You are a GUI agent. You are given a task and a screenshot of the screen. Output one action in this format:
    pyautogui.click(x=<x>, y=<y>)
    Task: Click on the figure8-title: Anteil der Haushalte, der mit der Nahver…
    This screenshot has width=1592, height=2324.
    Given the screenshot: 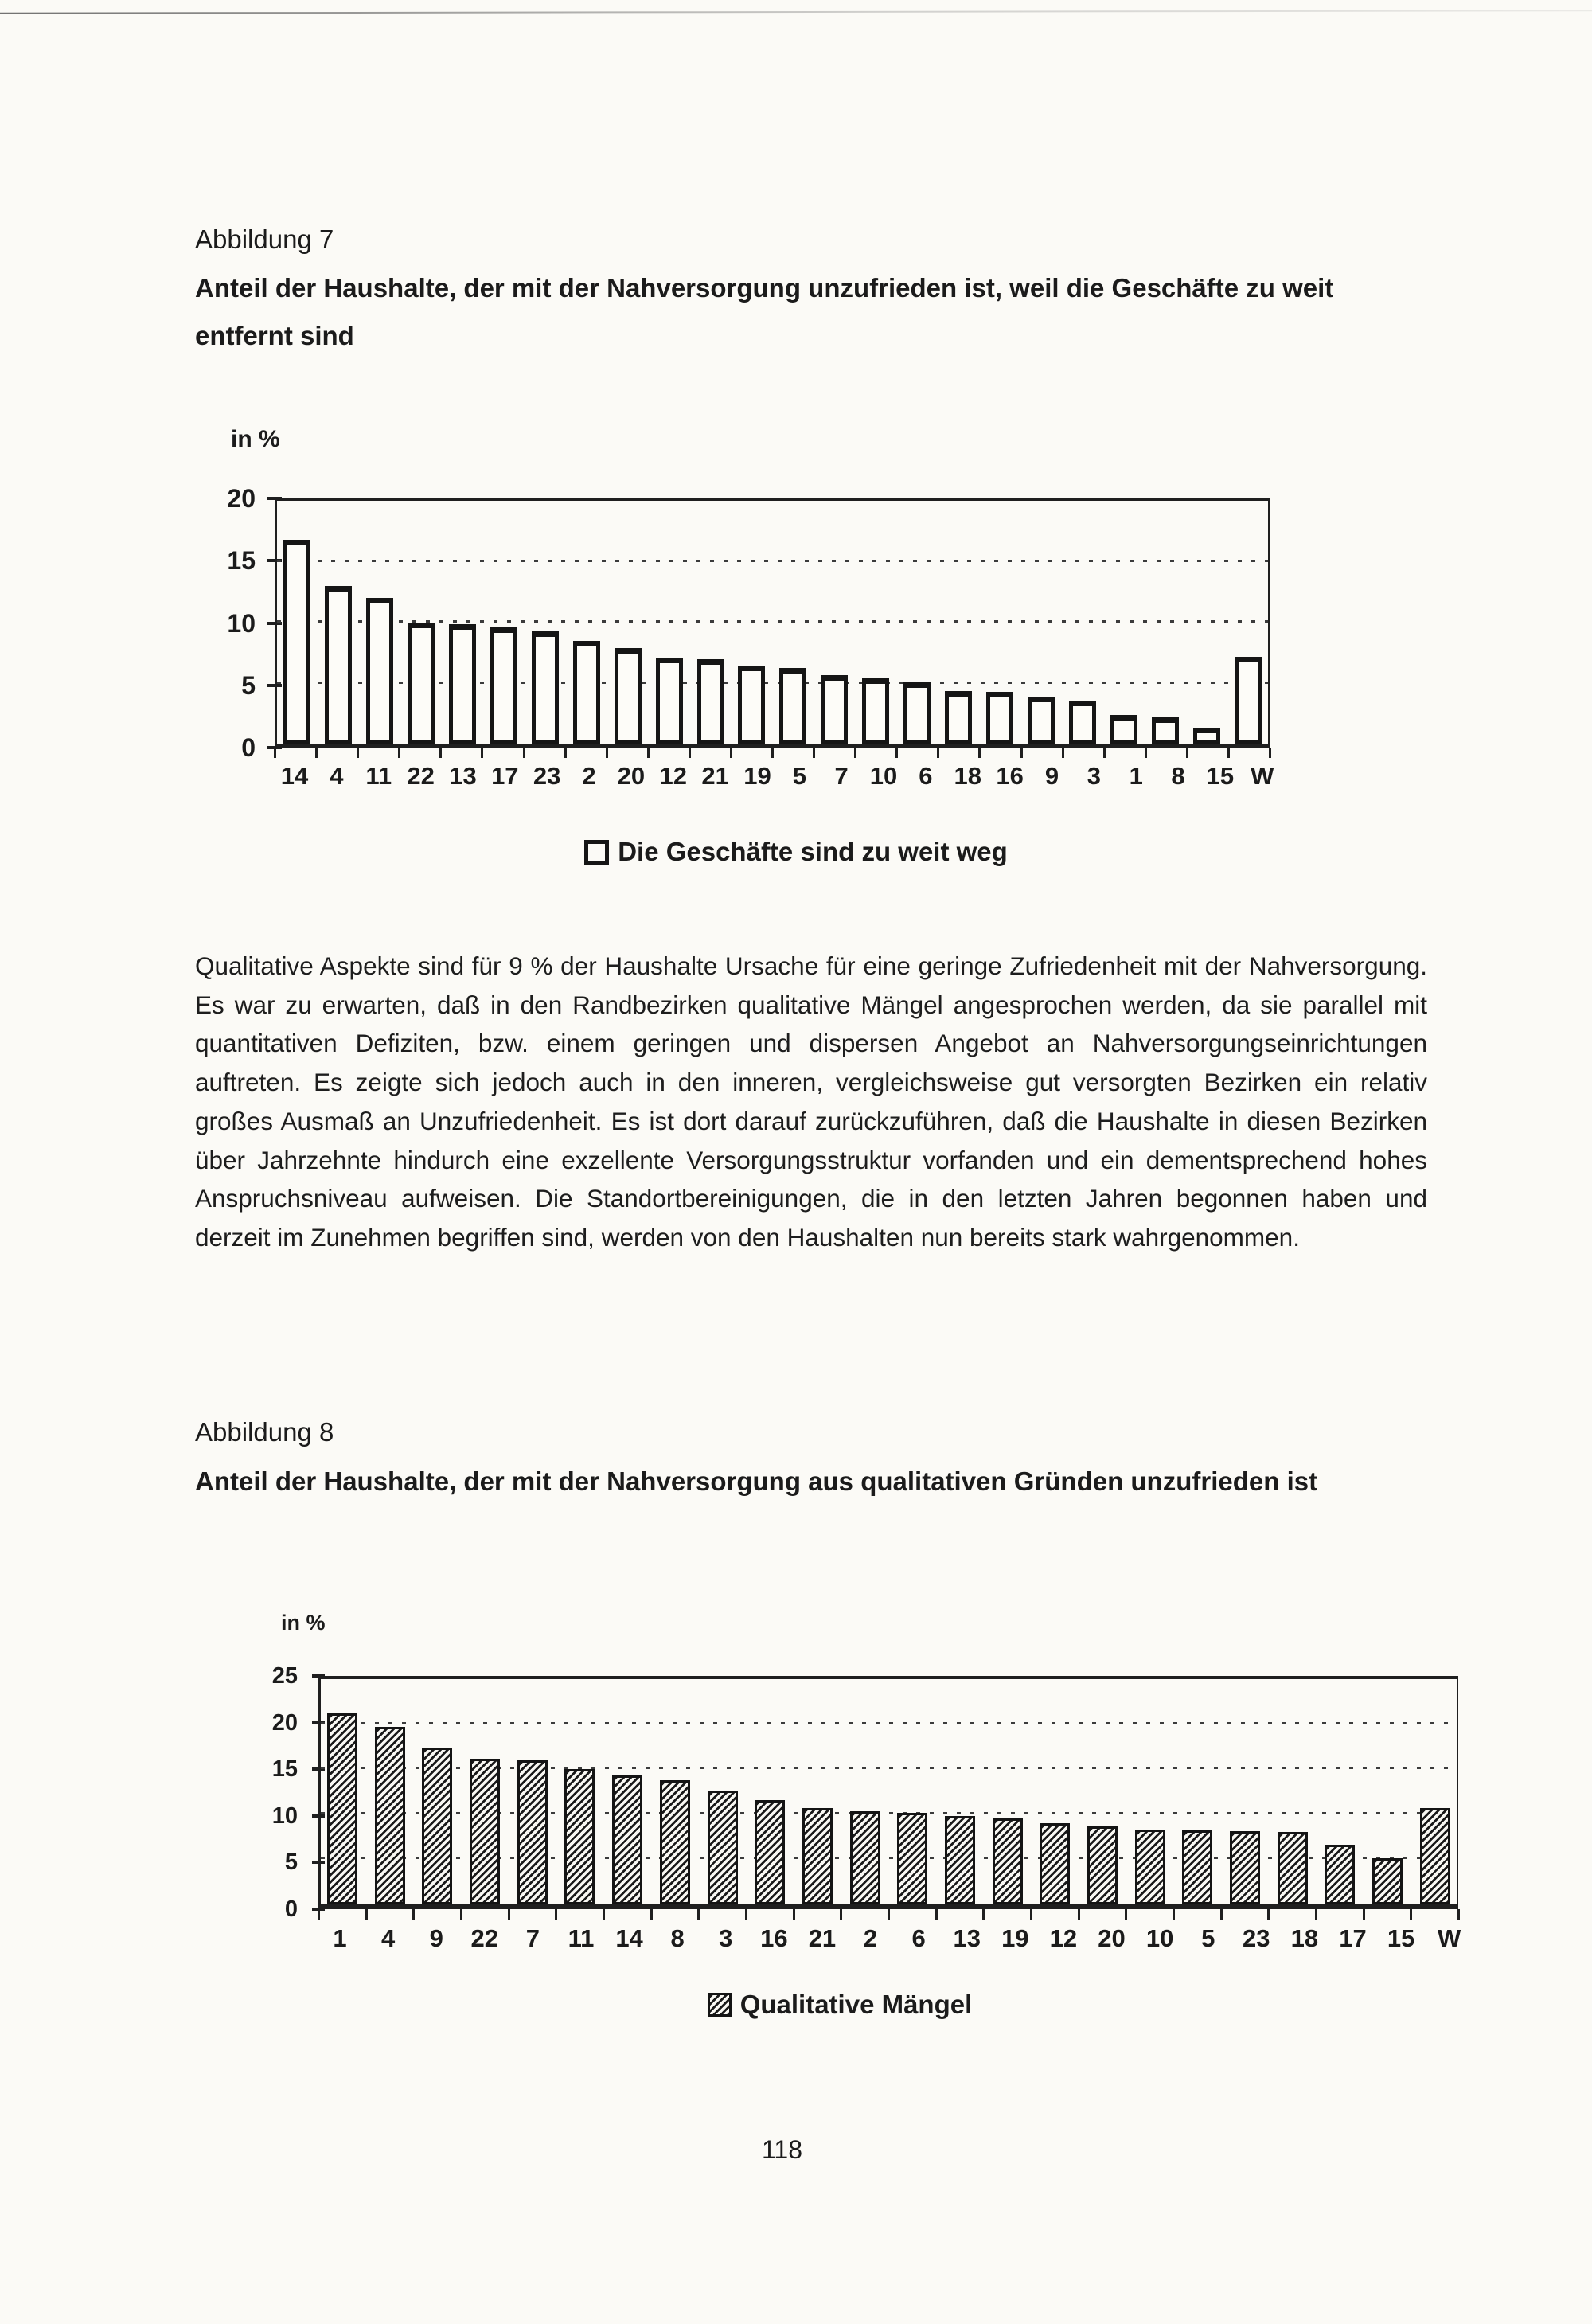 What is the action you would take?
    pyautogui.click(x=757, y=1482)
    